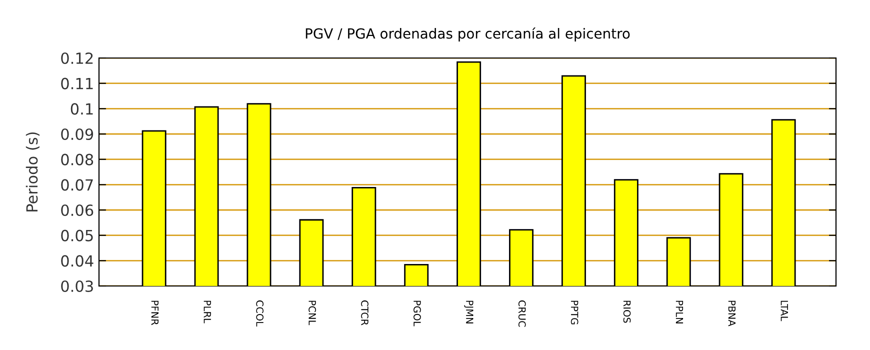 The height and width of the screenshot is (350, 870). What do you see at coordinates (77, 134) in the screenshot?
I see `y-tick-label: 0.09` at bounding box center [77, 134].